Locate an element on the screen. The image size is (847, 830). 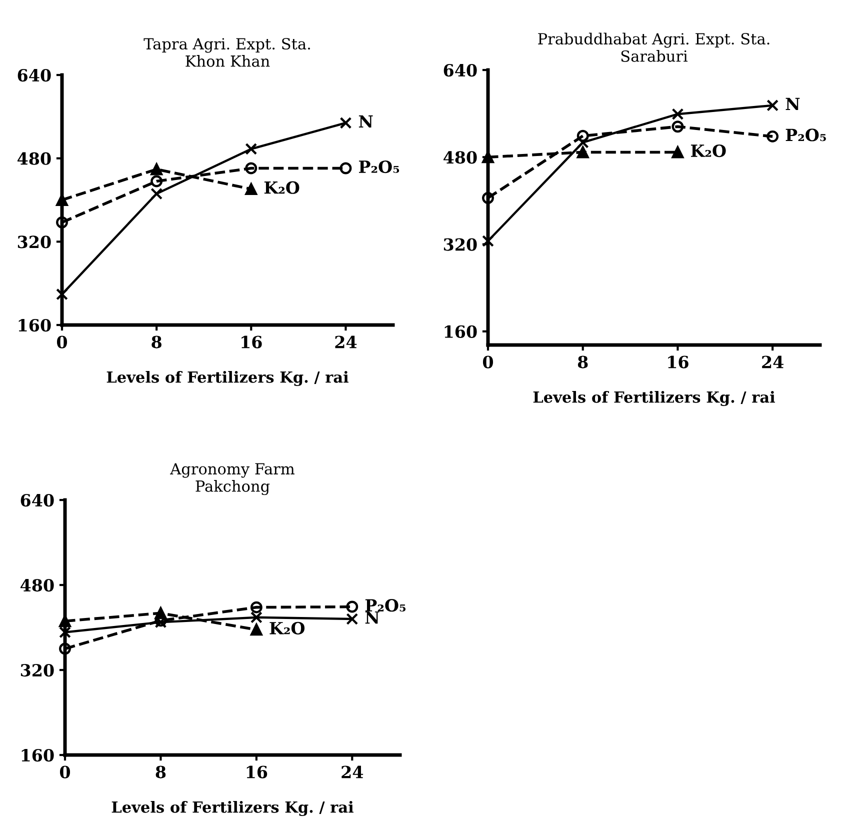
chart-title: Agronomy Farm Pakchong is located at coordinates (232, 479).